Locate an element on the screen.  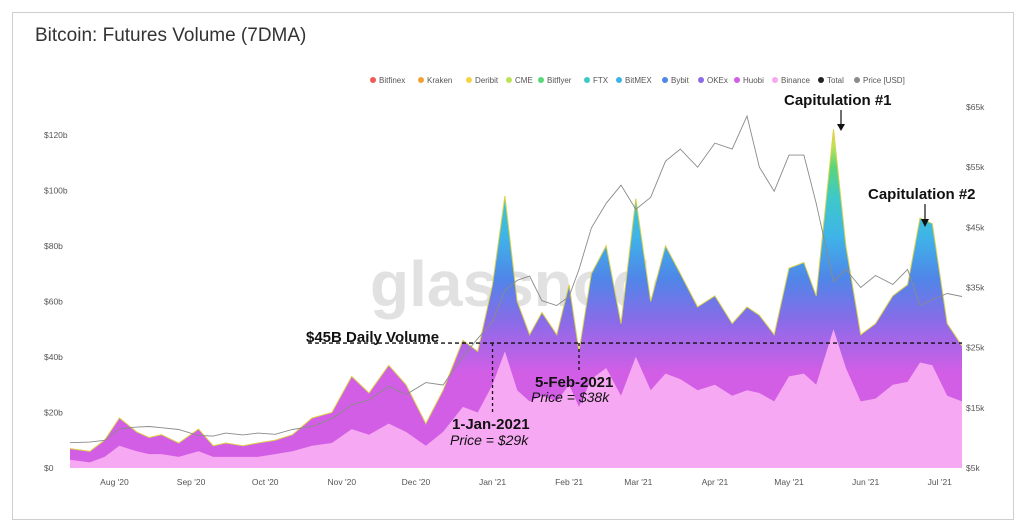
legend-label: Total is located at coordinates (835, 80).